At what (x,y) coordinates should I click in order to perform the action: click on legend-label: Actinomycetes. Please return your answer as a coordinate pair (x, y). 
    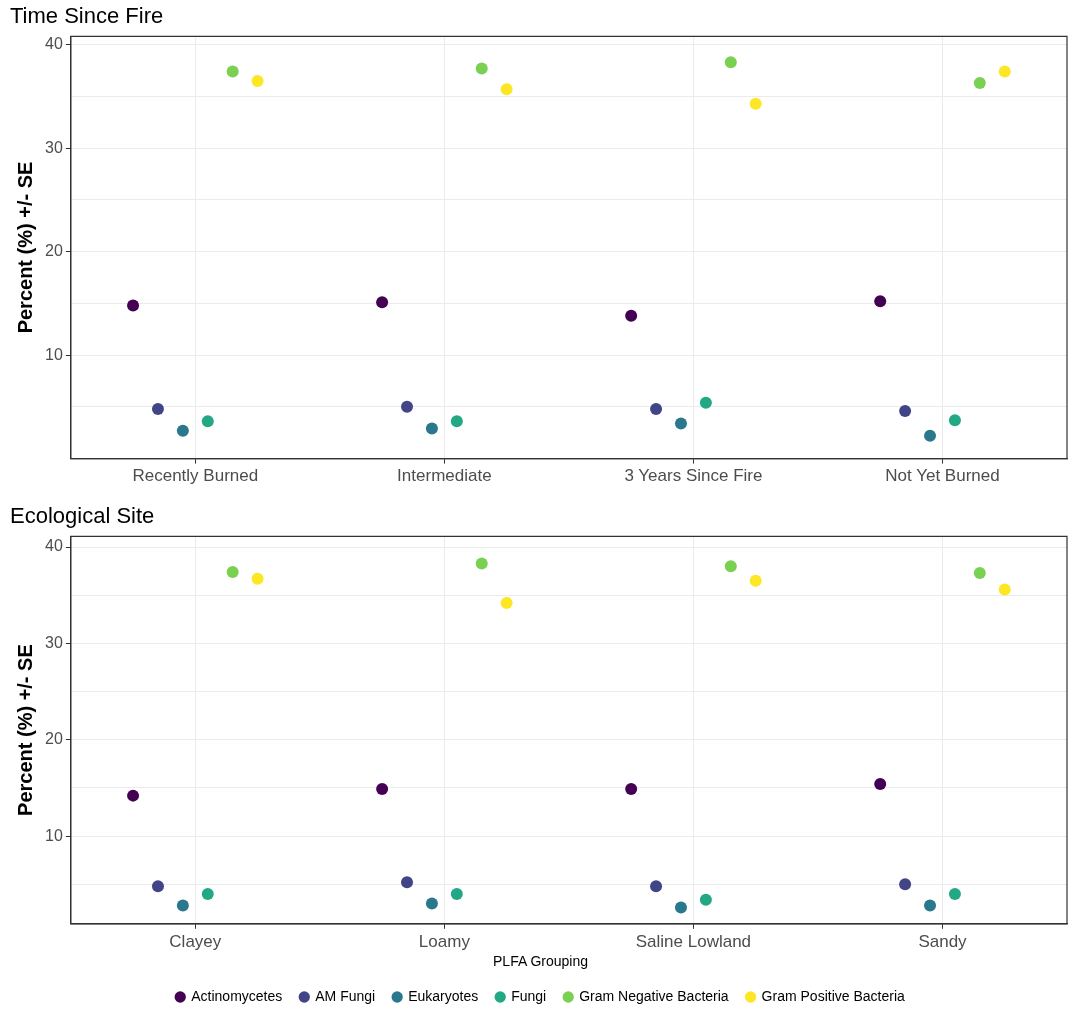
    Looking at the image, I should click on (237, 995).